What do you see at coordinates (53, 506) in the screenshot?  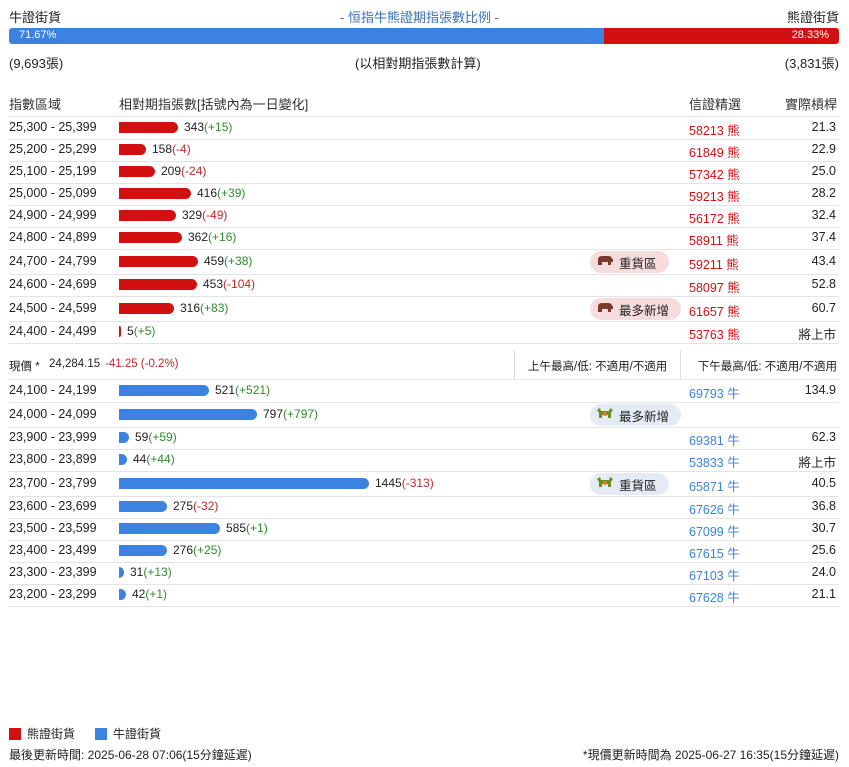 I see `range-cell: 23,600 - 23,699` at bounding box center [53, 506].